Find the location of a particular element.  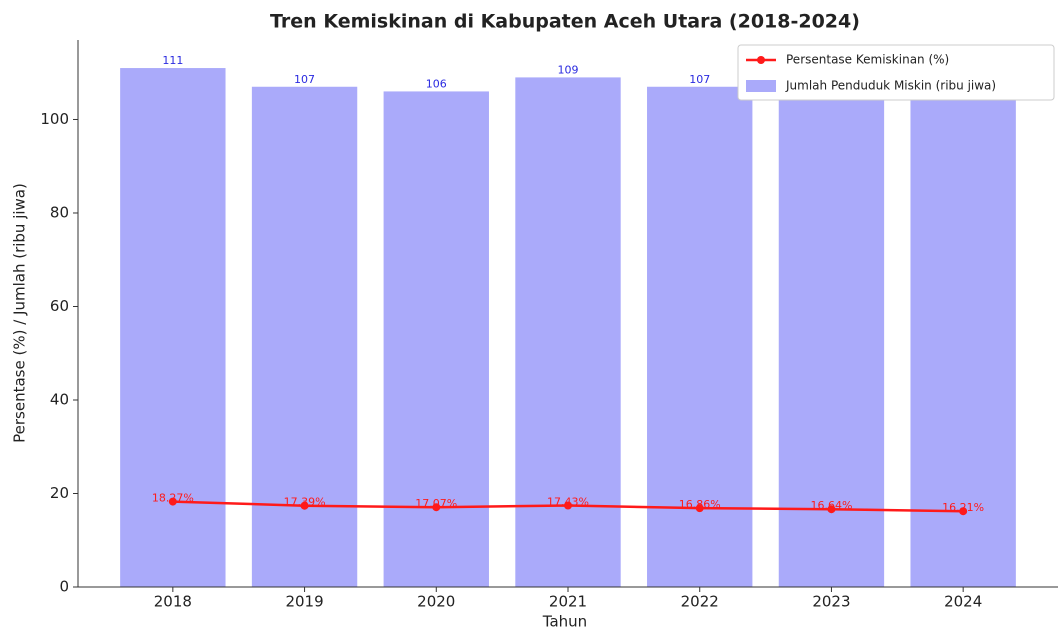

line-value-label: 16.21% is located at coordinates (963, 507).